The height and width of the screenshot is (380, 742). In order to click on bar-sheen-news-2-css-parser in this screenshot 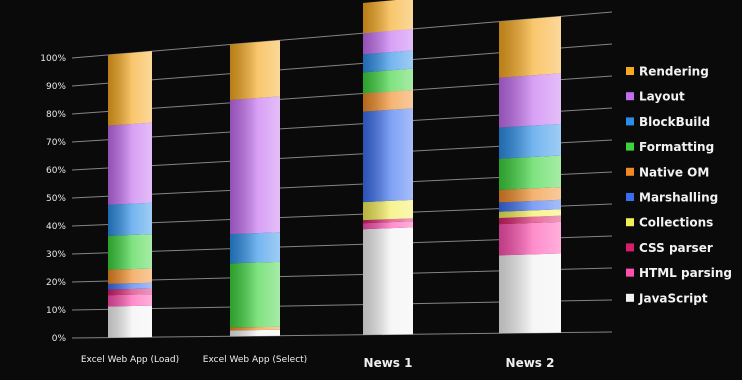, I will do `click(530, 220)`.